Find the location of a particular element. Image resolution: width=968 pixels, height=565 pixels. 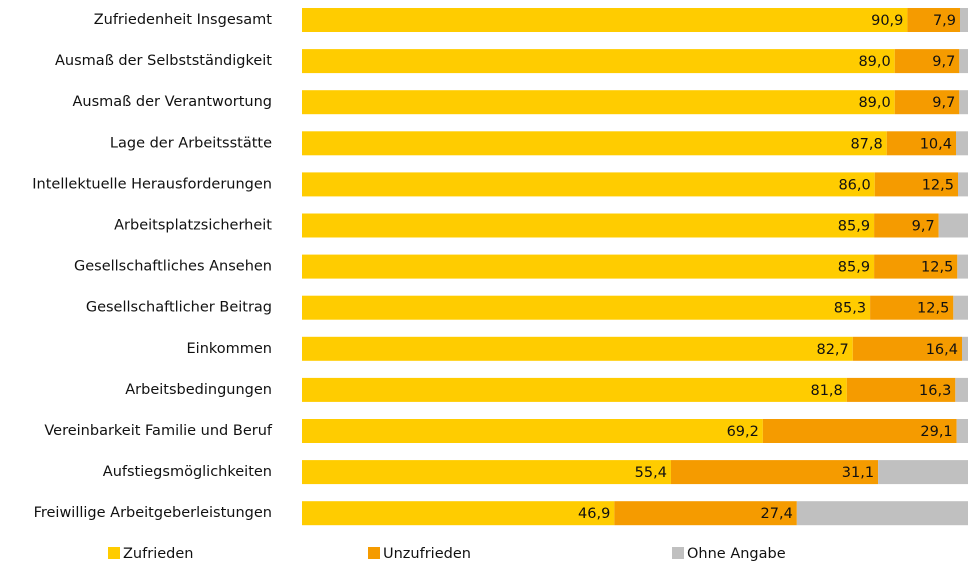

value-label: 85,3 is located at coordinates (850, 309).